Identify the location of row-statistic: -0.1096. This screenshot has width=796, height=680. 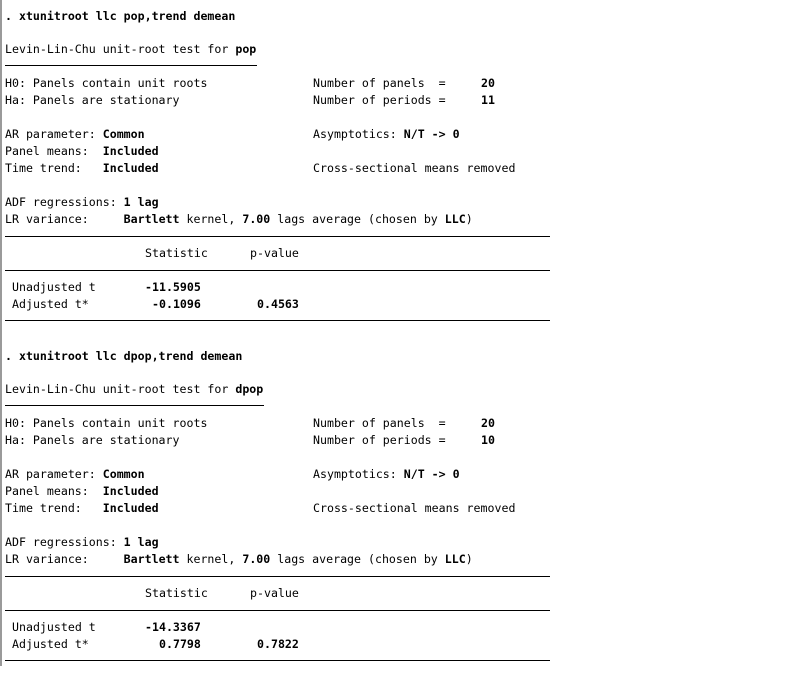
(176, 304).